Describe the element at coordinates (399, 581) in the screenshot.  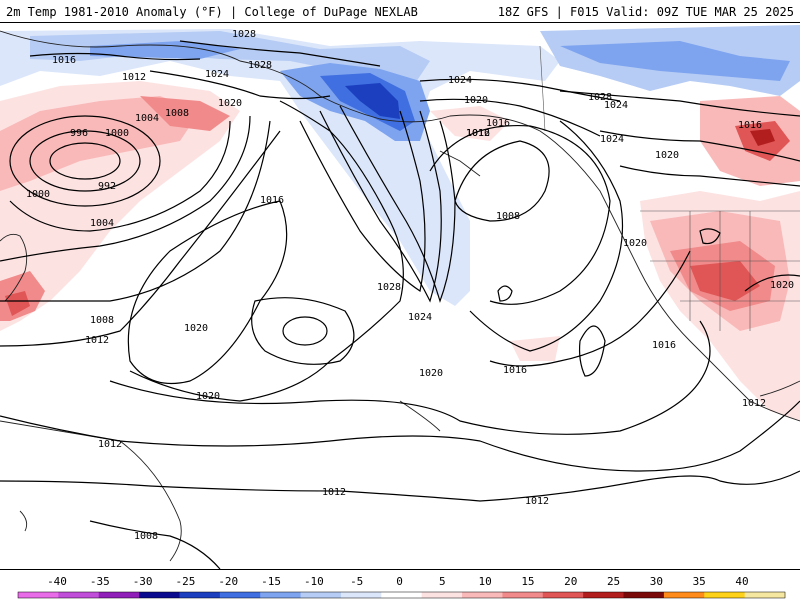
I see `colorbar-tick-label: 0` at that location.